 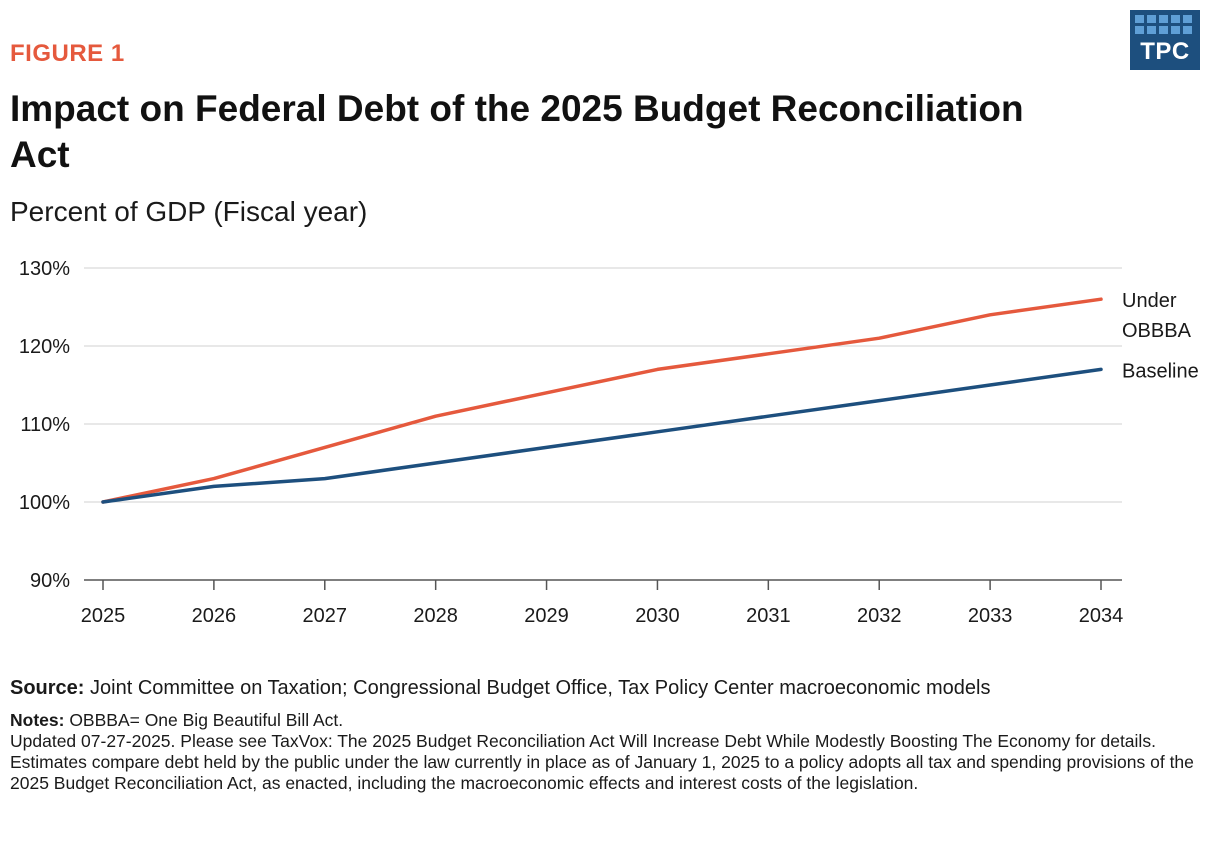 What do you see at coordinates (657, 616) in the screenshot?
I see `x-tick-label: 2030` at bounding box center [657, 616].